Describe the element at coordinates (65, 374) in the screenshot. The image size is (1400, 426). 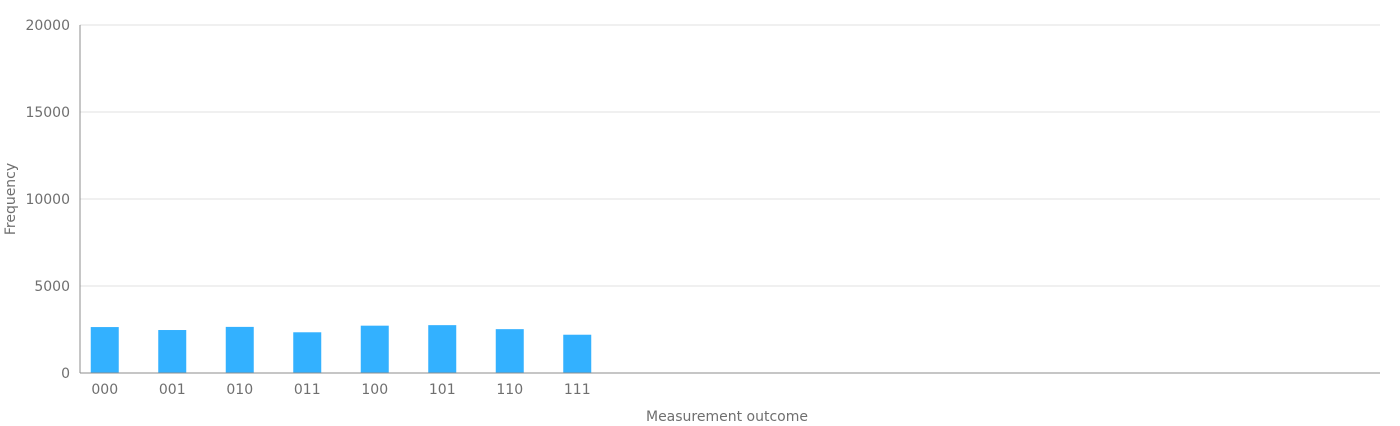
I see `y-tick-label: 0` at that location.